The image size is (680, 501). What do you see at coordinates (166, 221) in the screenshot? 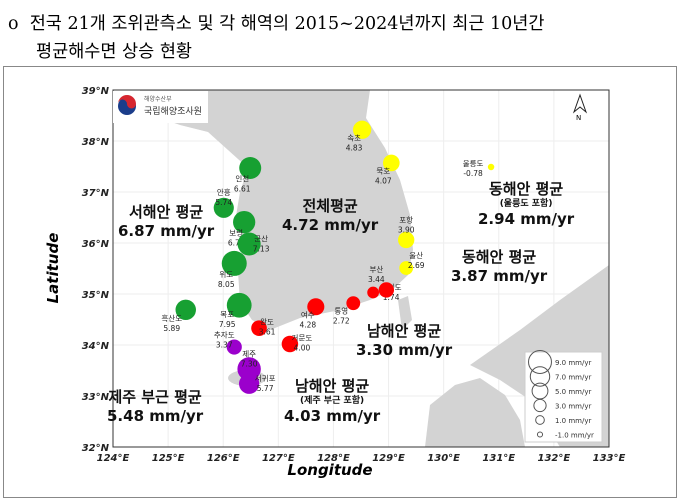
I see `region-west: 서해안 평균 6.87 mm/yr` at bounding box center [166, 221].